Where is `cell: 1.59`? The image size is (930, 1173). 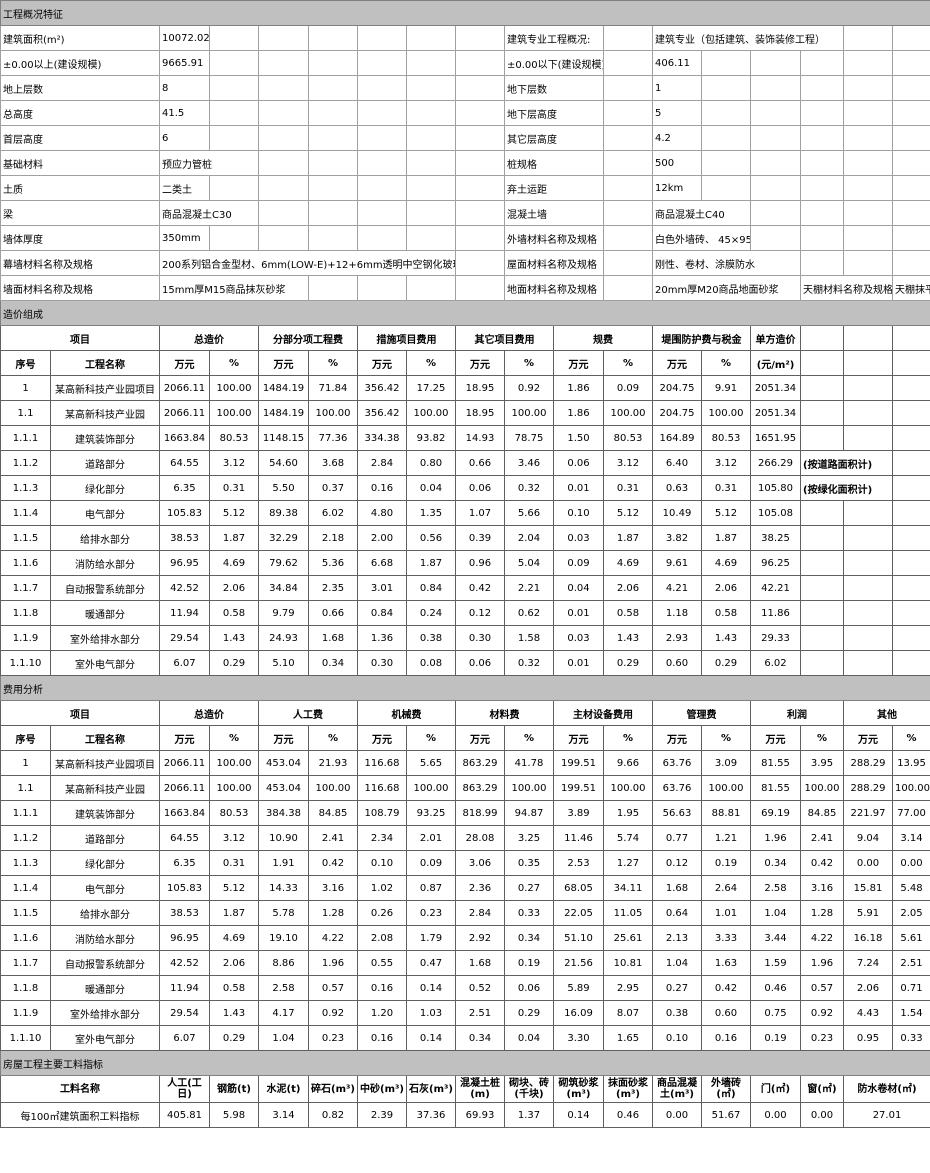
cell: 1.59 is located at coordinates (775, 963).